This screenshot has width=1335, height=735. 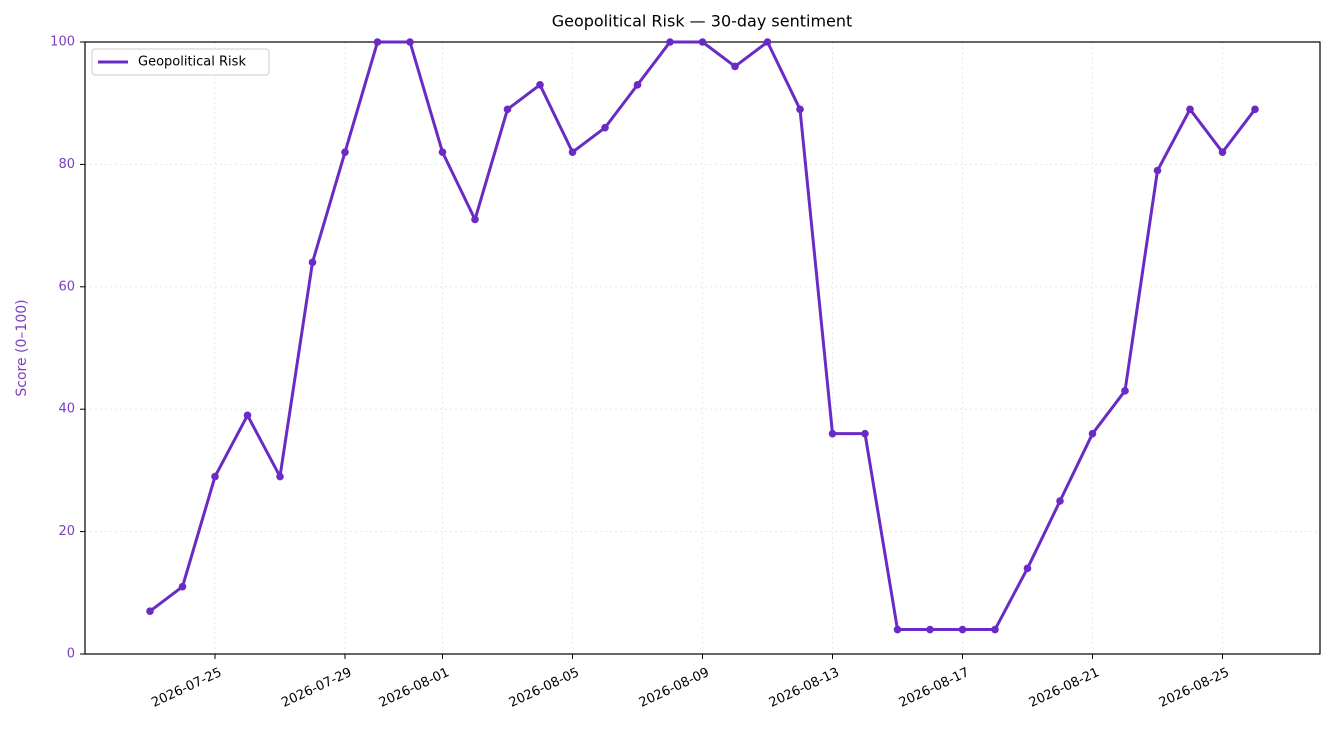 What do you see at coordinates (316, 688) in the screenshot?
I see `x-tick-label: 2026-07-29` at bounding box center [316, 688].